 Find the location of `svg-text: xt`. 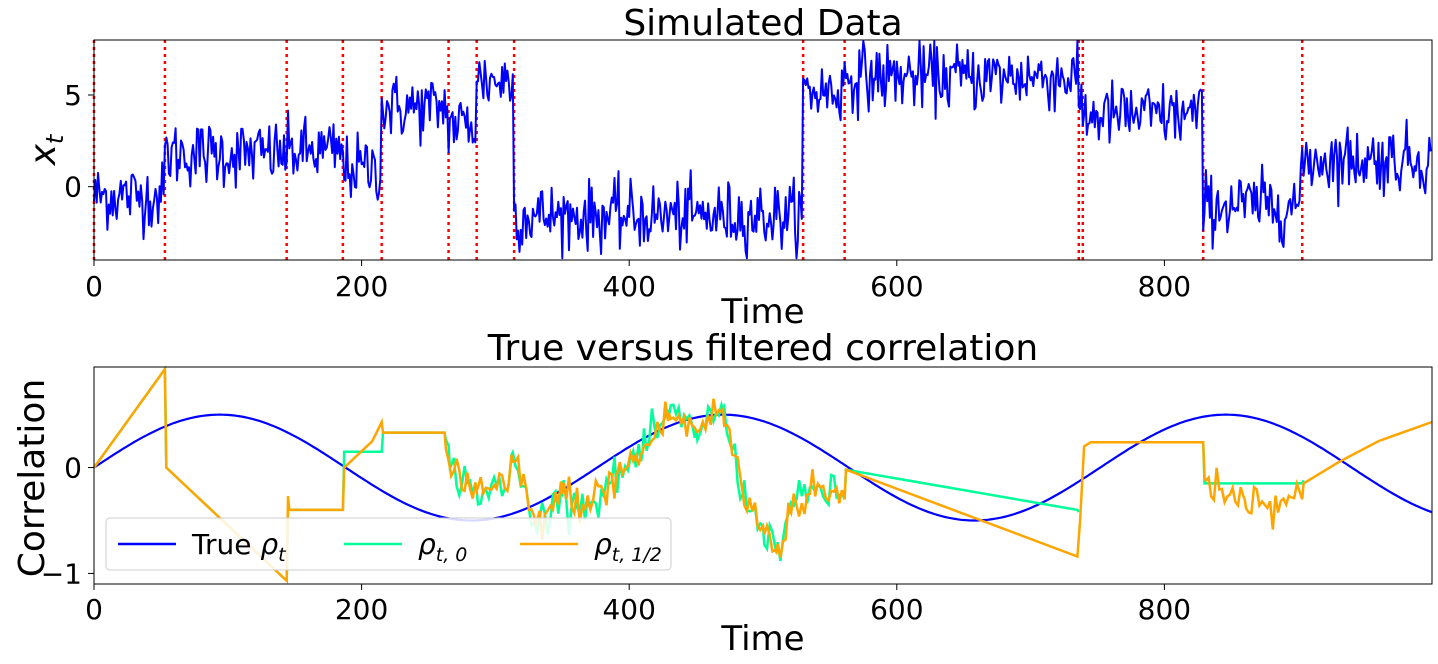

svg-text: xt is located at coordinates (46, 149).